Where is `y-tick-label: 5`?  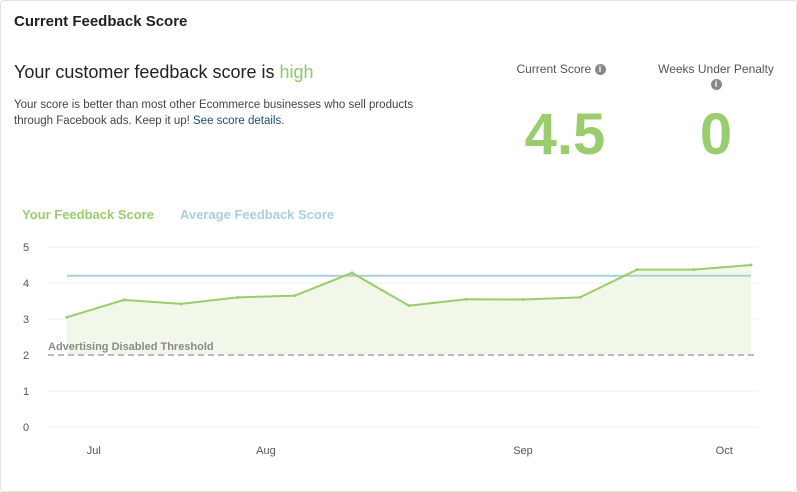
y-tick-label: 5 is located at coordinates (26, 248).